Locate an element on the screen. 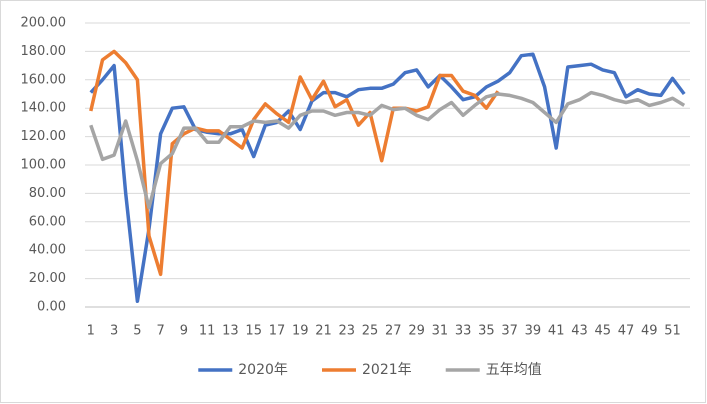 The height and width of the screenshot is (404, 707). x-tick-label: 35 is located at coordinates (486, 331).